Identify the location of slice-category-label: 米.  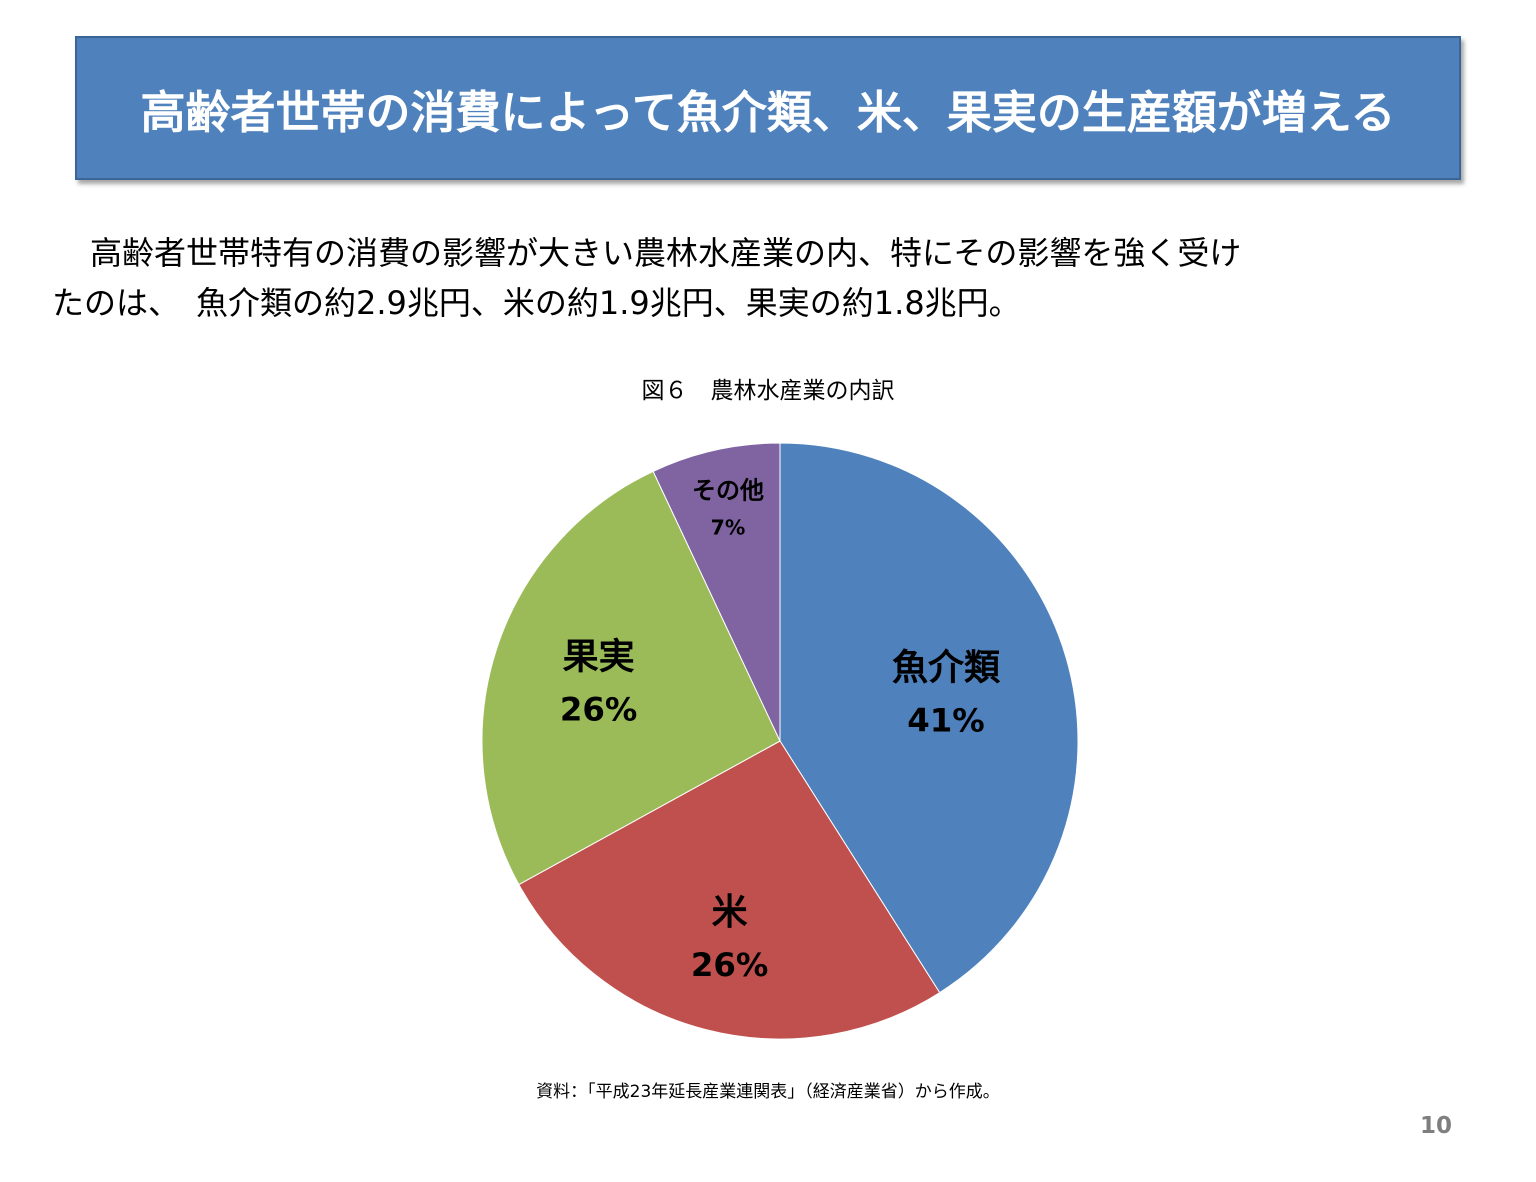
(730, 912).